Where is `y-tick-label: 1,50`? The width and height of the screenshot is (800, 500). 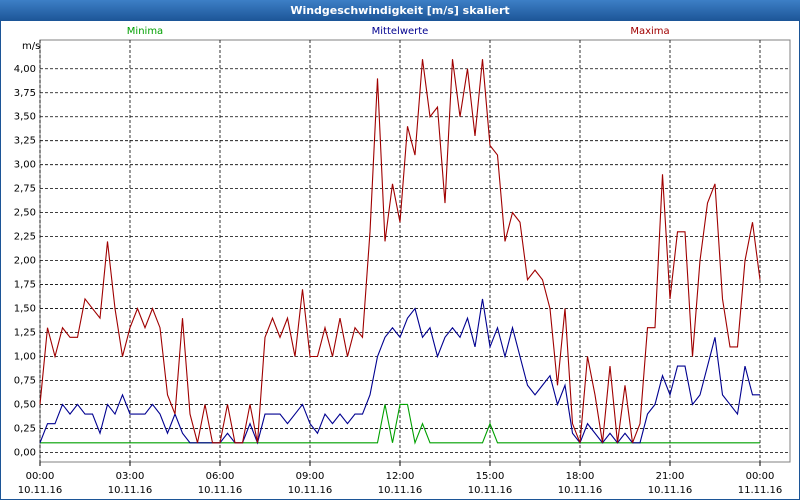 y-tick-label: 1,50 is located at coordinates (25, 309).